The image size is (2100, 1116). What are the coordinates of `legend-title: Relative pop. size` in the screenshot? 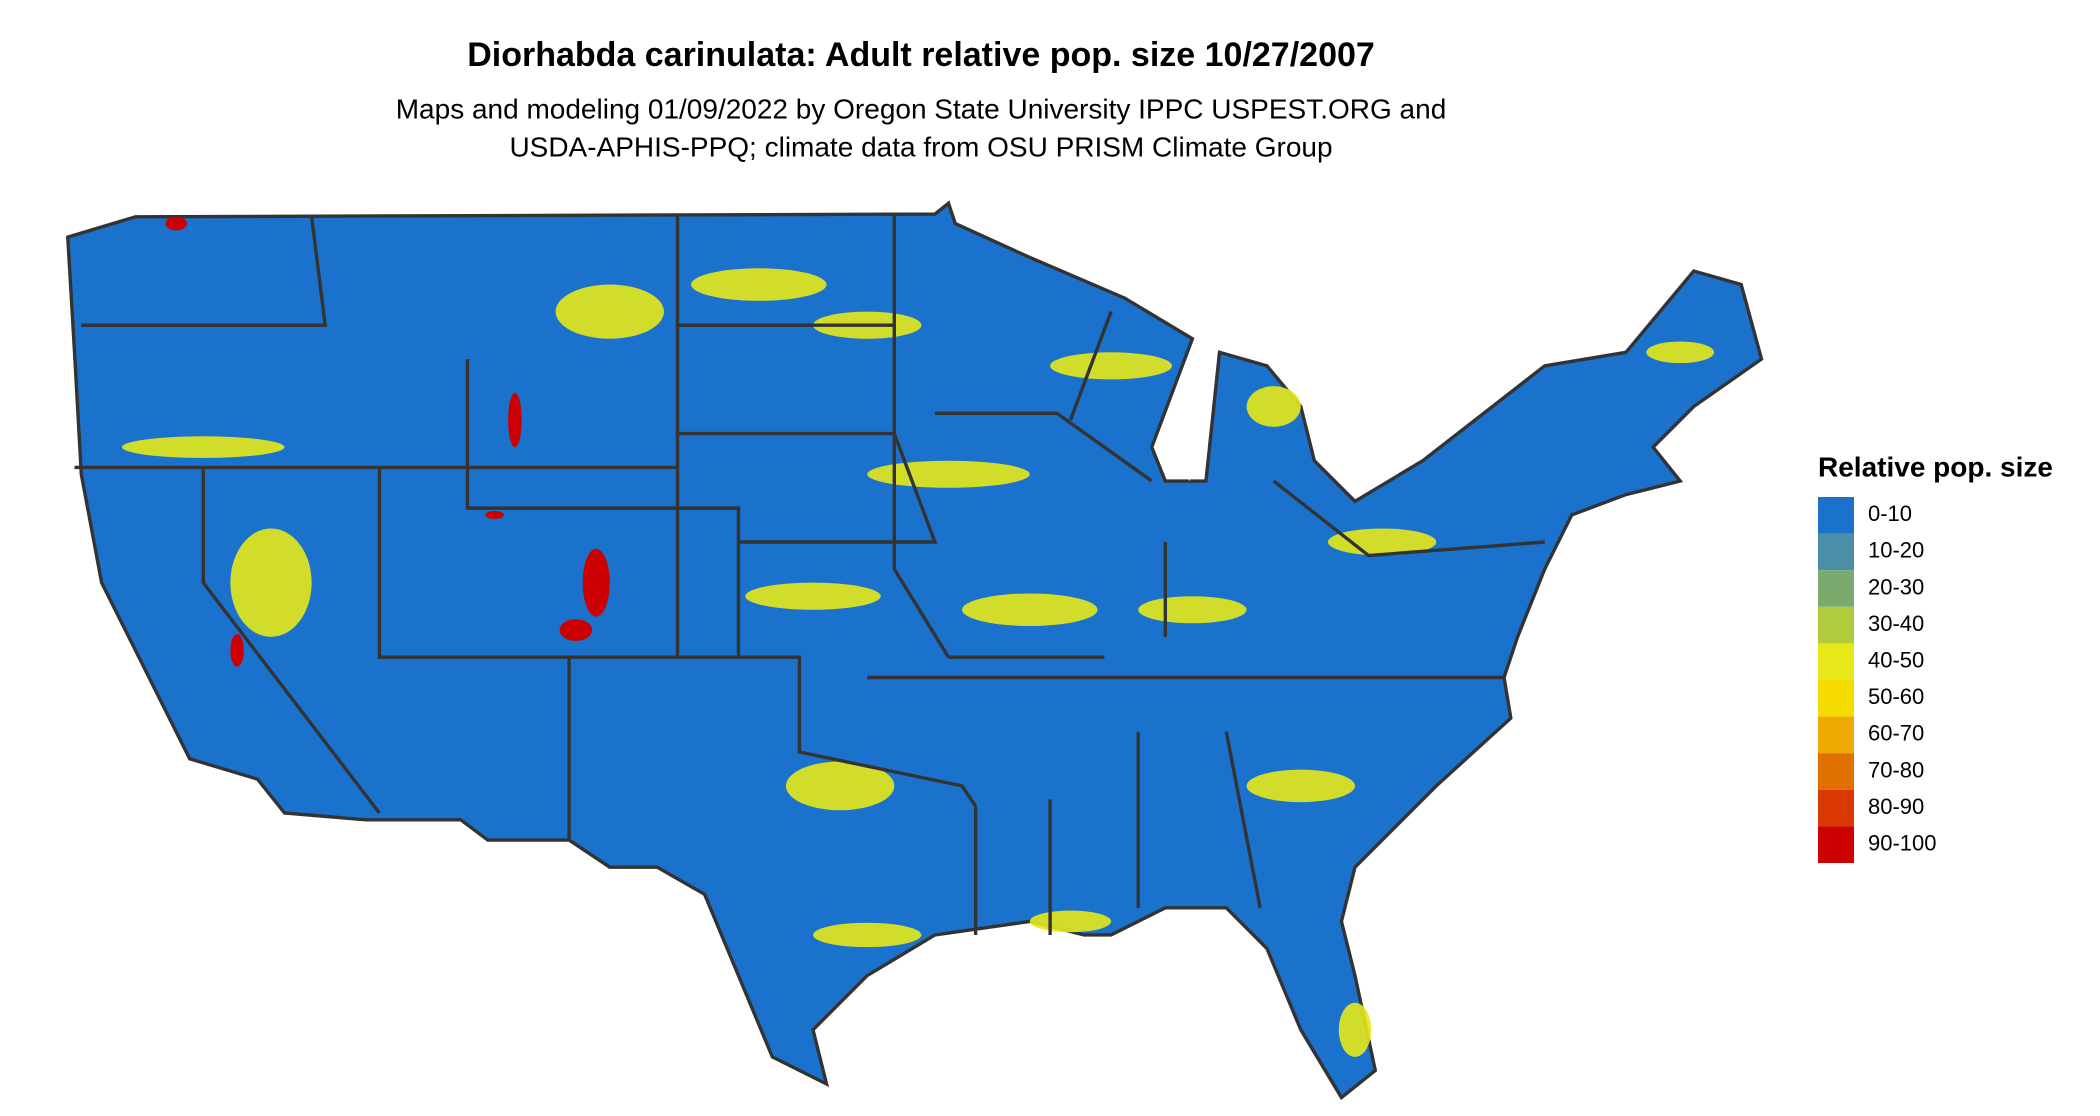 It's located at (1935, 466).